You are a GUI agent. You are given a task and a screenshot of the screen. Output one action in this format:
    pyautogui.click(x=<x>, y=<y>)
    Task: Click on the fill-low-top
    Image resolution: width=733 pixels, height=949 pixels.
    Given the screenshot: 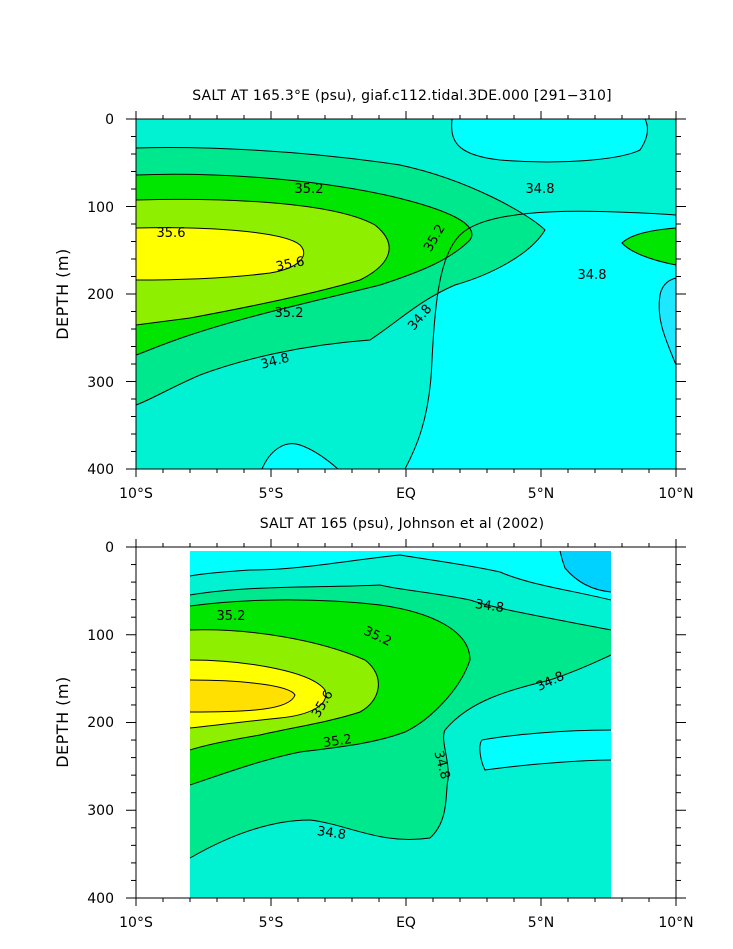 What is the action you would take?
    pyautogui.click(x=549, y=140)
    